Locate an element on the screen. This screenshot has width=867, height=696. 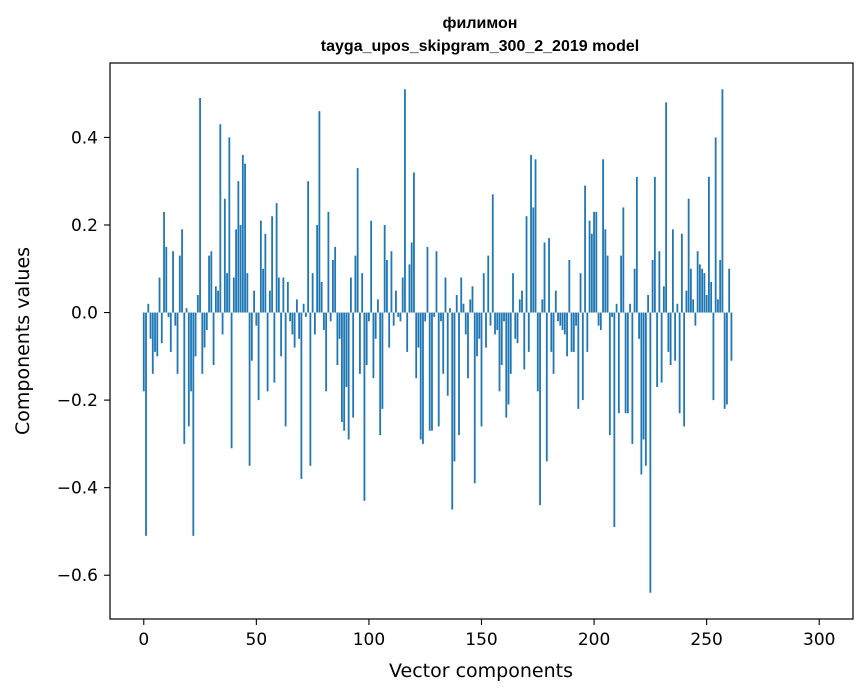
y-tick-label: −0.4 is located at coordinates (77, 489).